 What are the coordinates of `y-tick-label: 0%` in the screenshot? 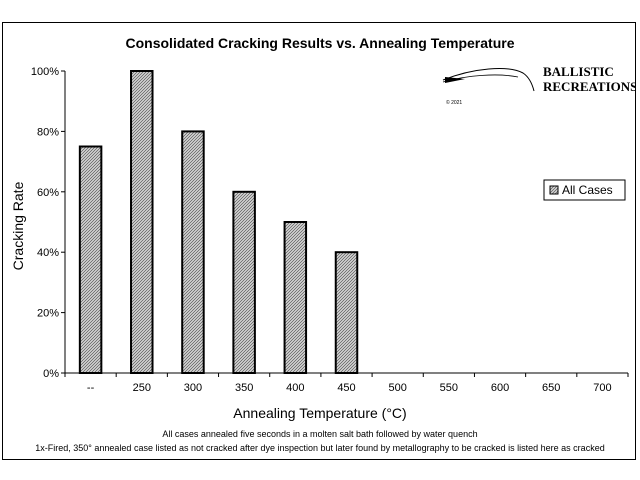 It's located at (51, 374).